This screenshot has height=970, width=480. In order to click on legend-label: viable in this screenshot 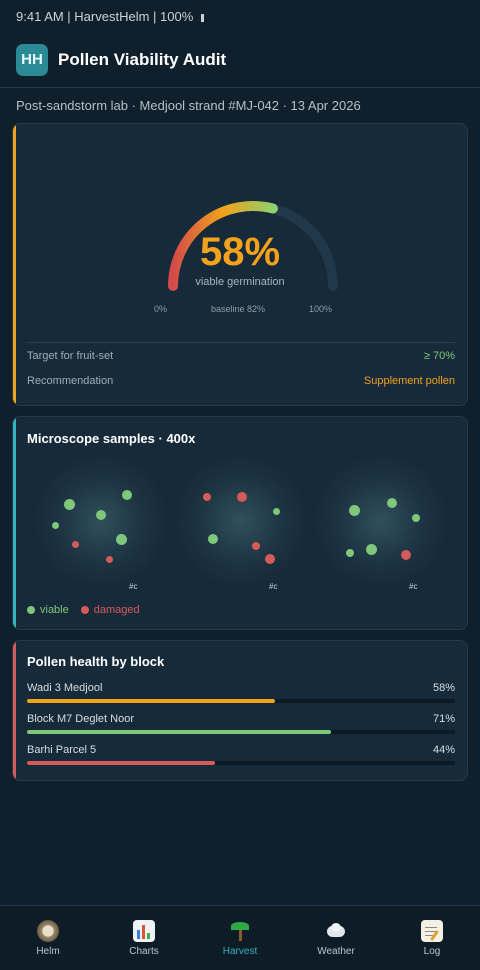, I will do `click(54, 610)`.